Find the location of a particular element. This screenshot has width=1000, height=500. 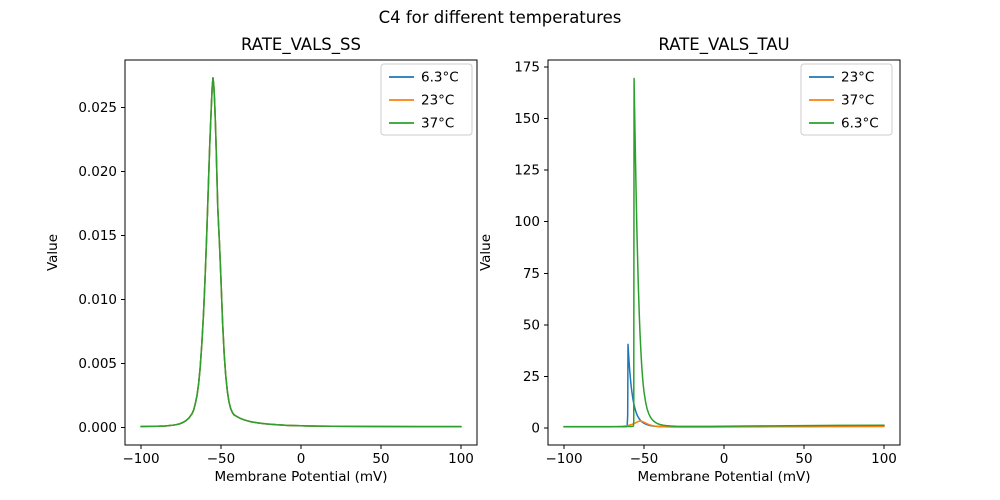

left-subplot-title: RATE_VALS_SS is located at coordinates (301, 45).